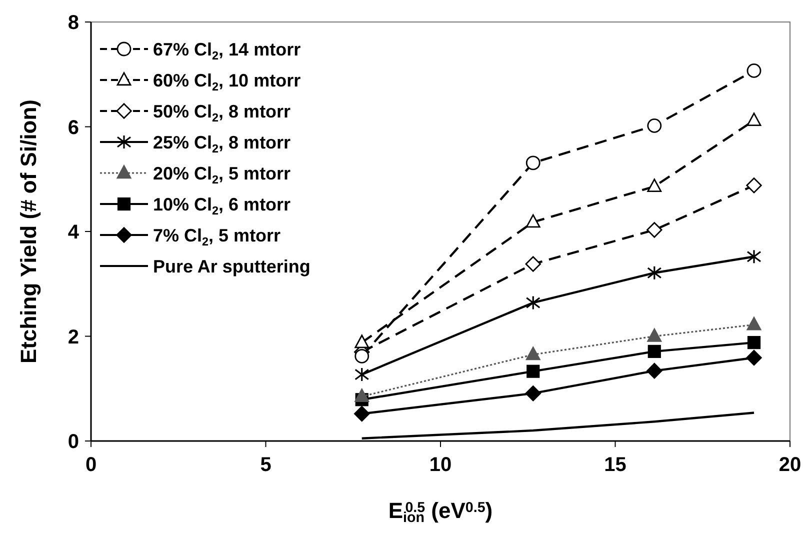 The image size is (803, 538). Describe the element at coordinates (615, 465) in the screenshot. I see `x-tick-label: 15` at that location.